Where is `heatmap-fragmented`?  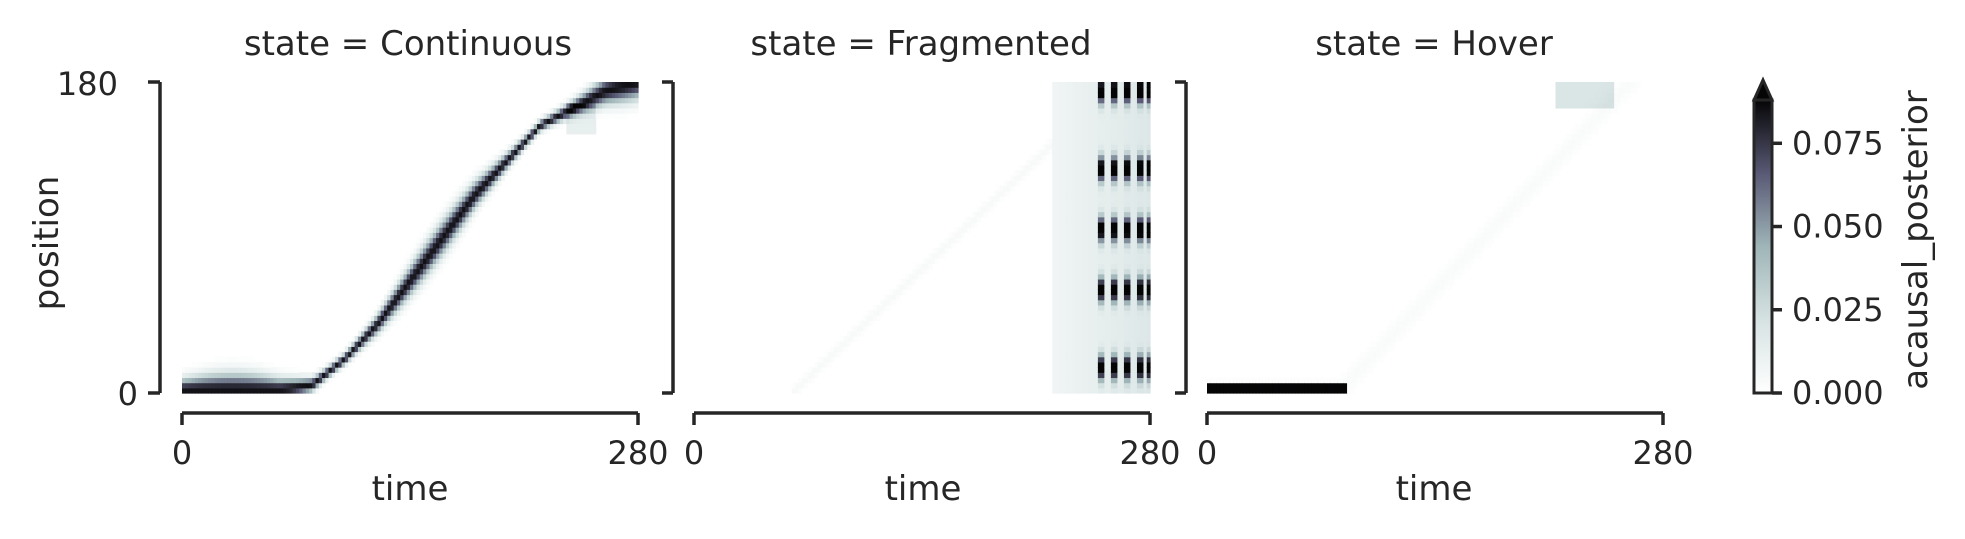
heatmap-fragmented is located at coordinates (971, 238).